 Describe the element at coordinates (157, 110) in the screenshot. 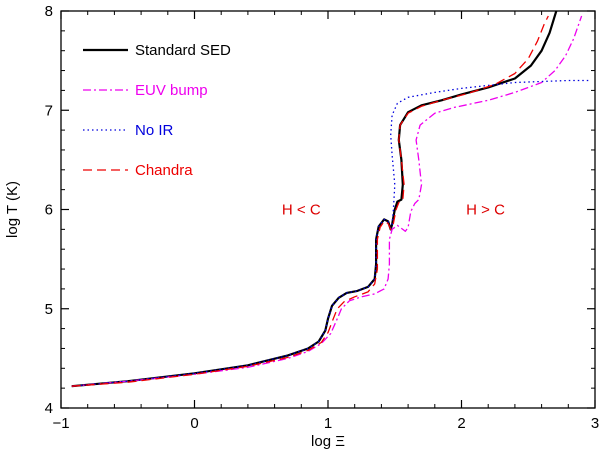

I see `legend: Standard SED EUV bump No IR Chandra` at that location.